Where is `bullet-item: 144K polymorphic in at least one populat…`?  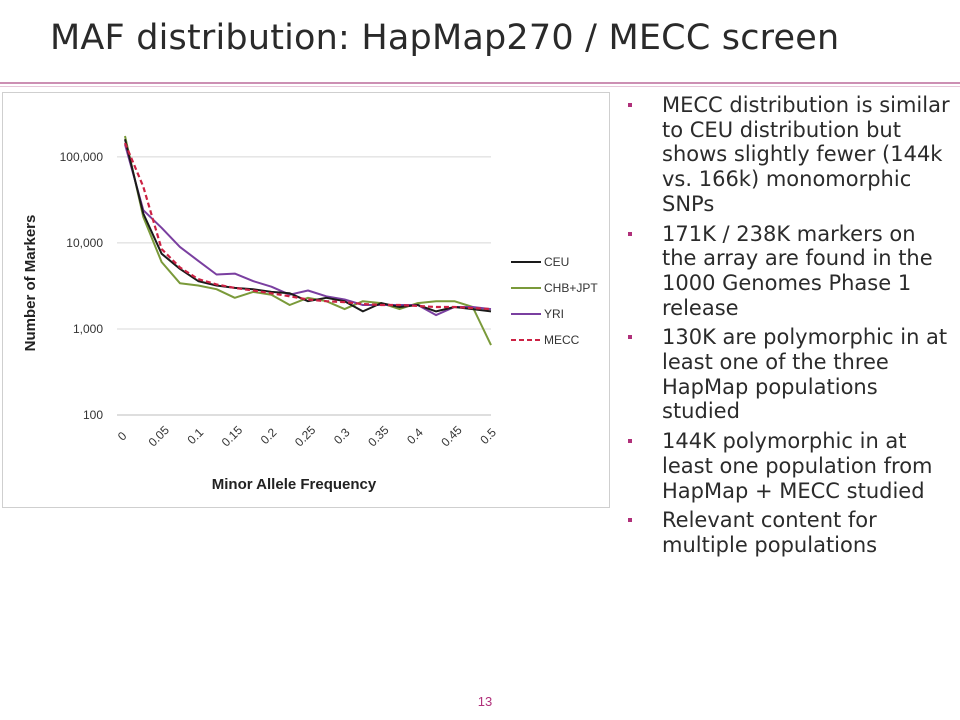 bullet-item: 144K polymorphic in at least one populat… is located at coordinates (789, 466).